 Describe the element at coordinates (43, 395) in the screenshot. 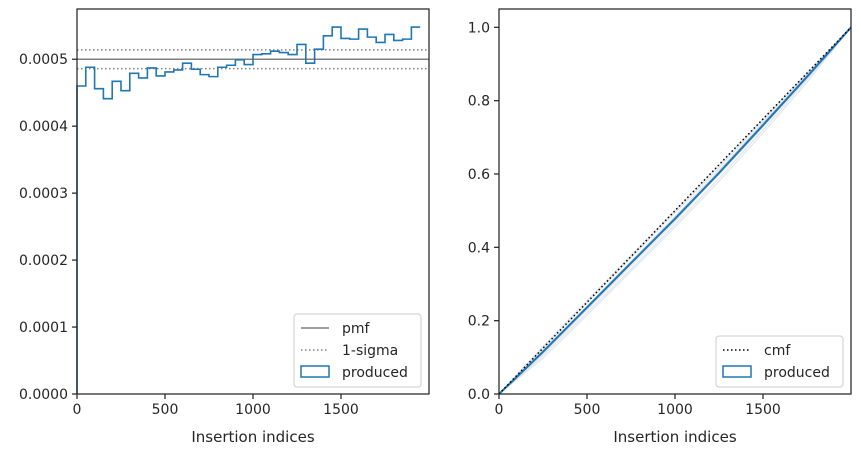

I see `left-y-tick-label: 0.0000` at that location.